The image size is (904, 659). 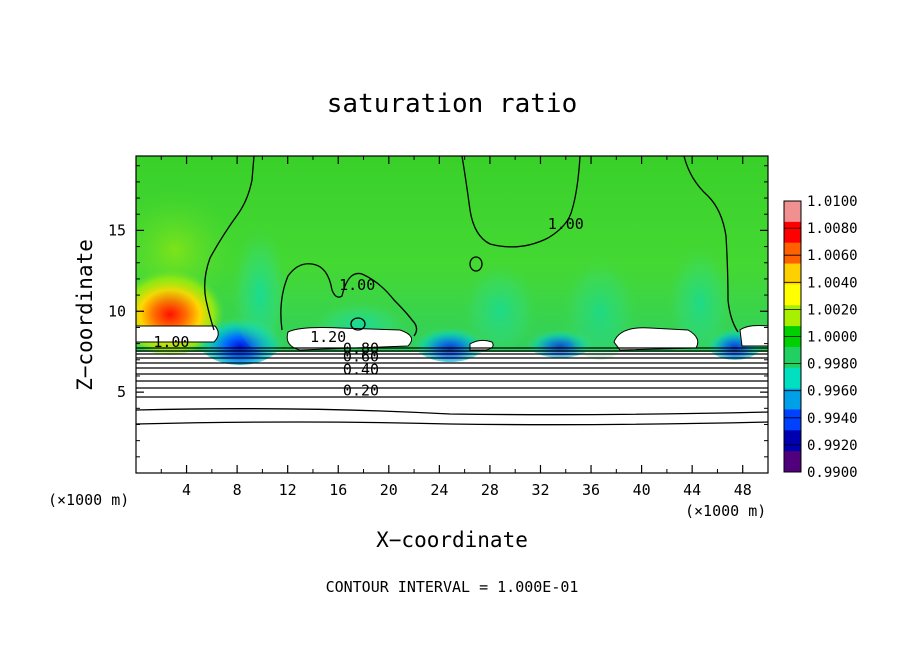 I want to click on contour-label: 0.80, so click(x=361, y=348).